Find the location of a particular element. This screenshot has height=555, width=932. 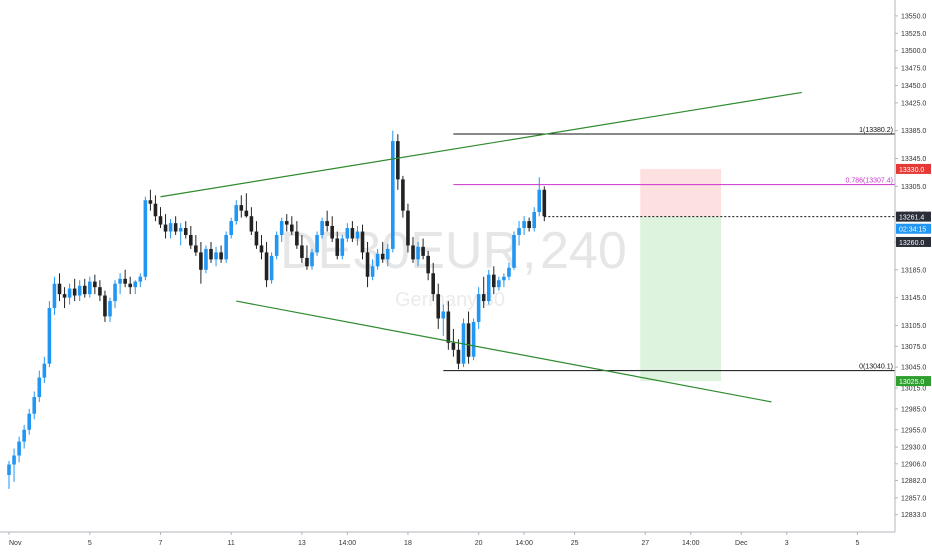

price-axis-label: 13500.0 is located at coordinates (913, 51).